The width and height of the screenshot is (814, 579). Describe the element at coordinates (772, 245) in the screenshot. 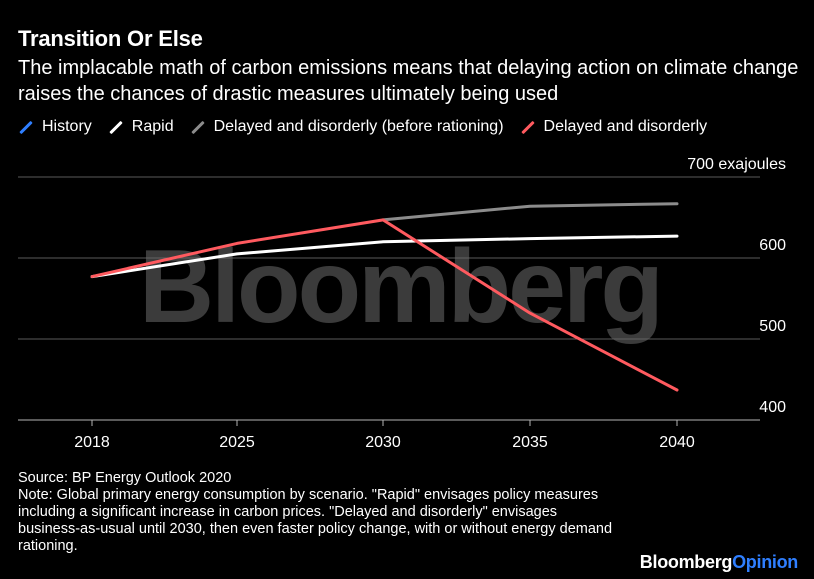

I see `y-tick-label-600: 600` at that location.